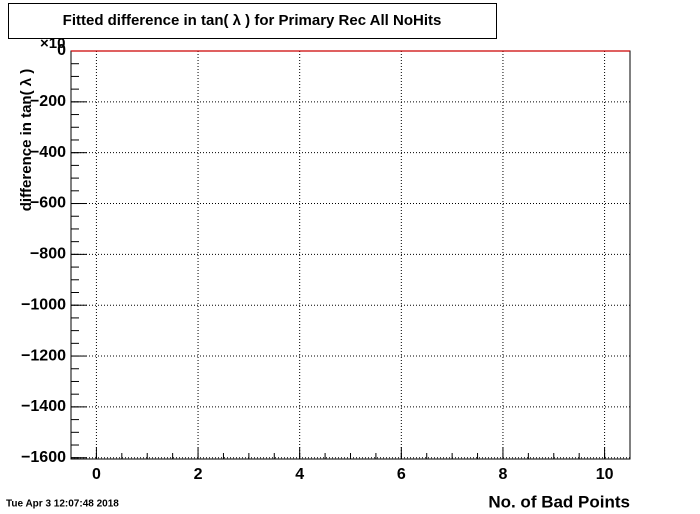  What do you see at coordinates (48, 152) in the screenshot?
I see `y-tick-label: −400` at bounding box center [48, 152].